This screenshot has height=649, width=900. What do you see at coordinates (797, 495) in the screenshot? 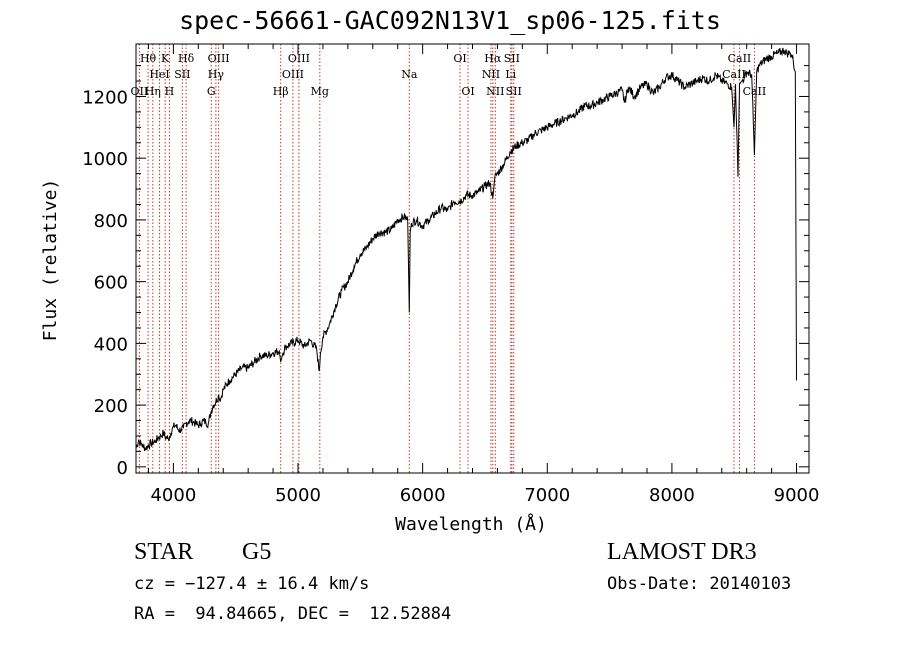
I see `x-tick-label-9000: 9000` at bounding box center [797, 495].